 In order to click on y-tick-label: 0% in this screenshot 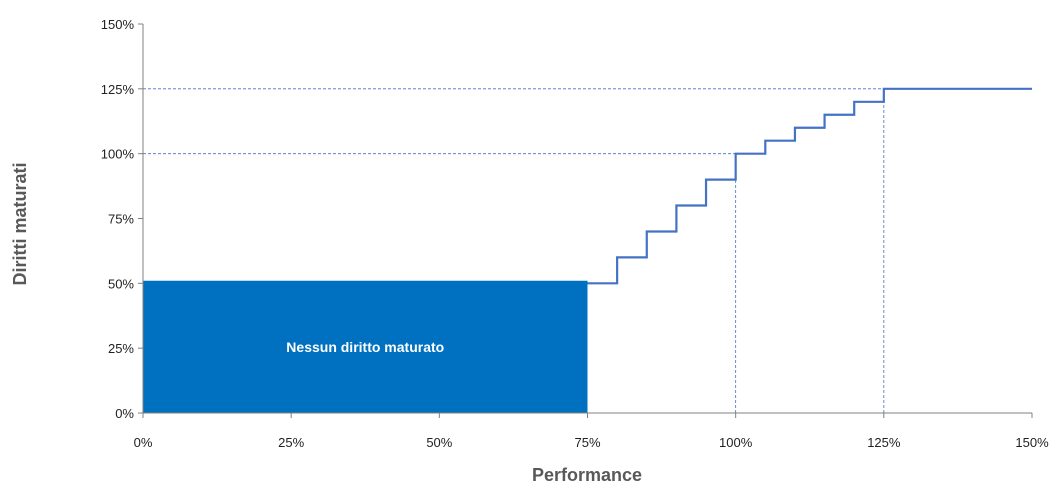, I will do `click(124, 413)`.